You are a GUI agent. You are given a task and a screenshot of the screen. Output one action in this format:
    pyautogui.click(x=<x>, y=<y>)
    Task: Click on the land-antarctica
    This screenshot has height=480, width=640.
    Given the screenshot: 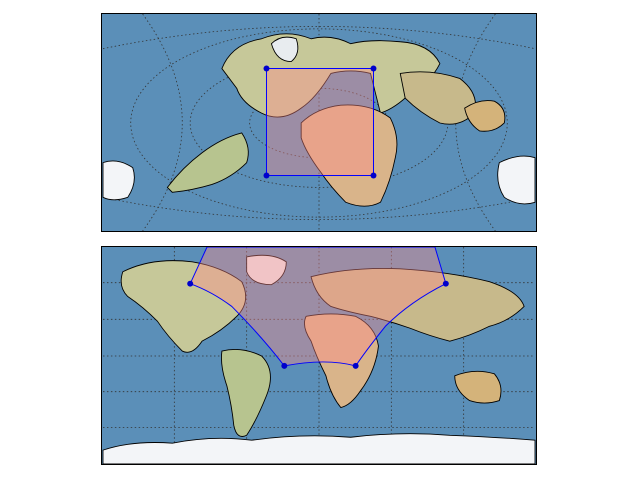 What is the action you would take?
    pyautogui.click(x=319, y=448)
    